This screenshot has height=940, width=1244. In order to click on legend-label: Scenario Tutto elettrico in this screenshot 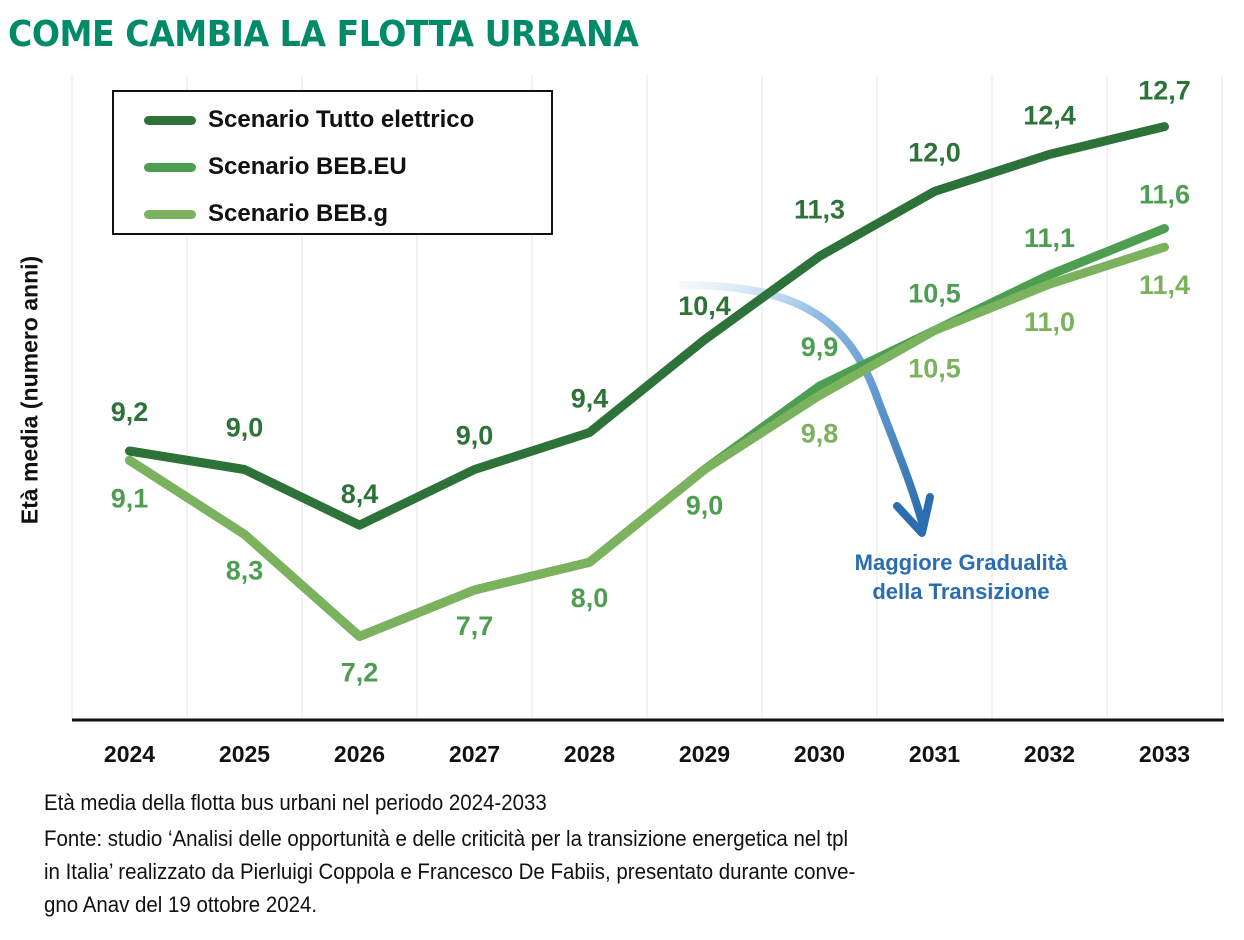, I will do `click(341, 119)`.